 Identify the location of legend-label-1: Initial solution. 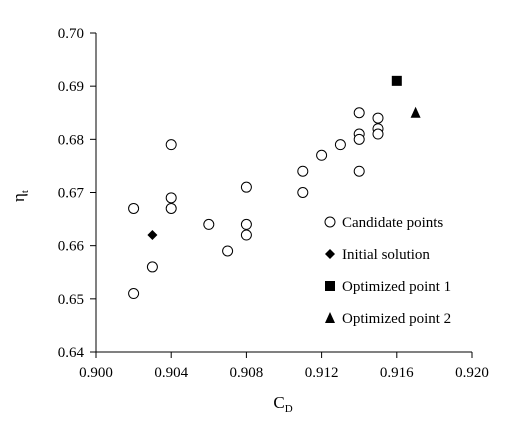
(386, 255).